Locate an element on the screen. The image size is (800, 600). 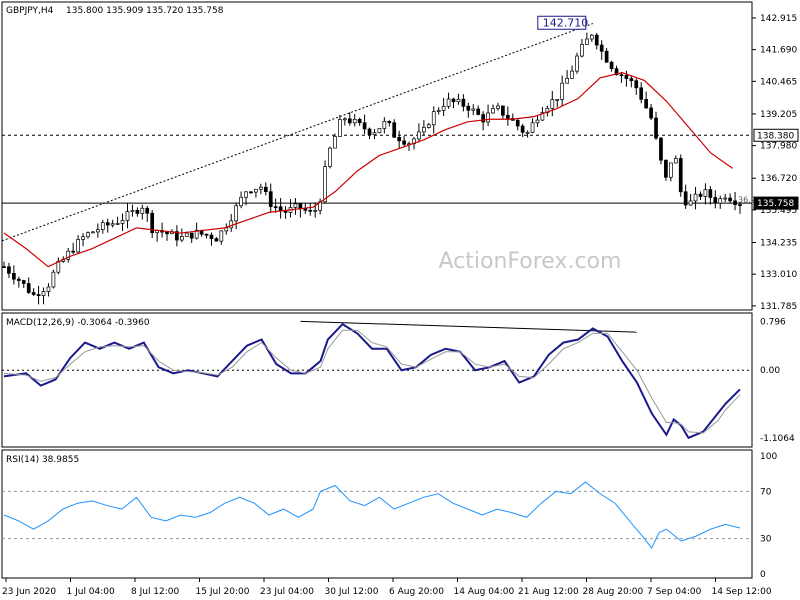
rsi-ytick-label: 70 is located at coordinates (766, 492).